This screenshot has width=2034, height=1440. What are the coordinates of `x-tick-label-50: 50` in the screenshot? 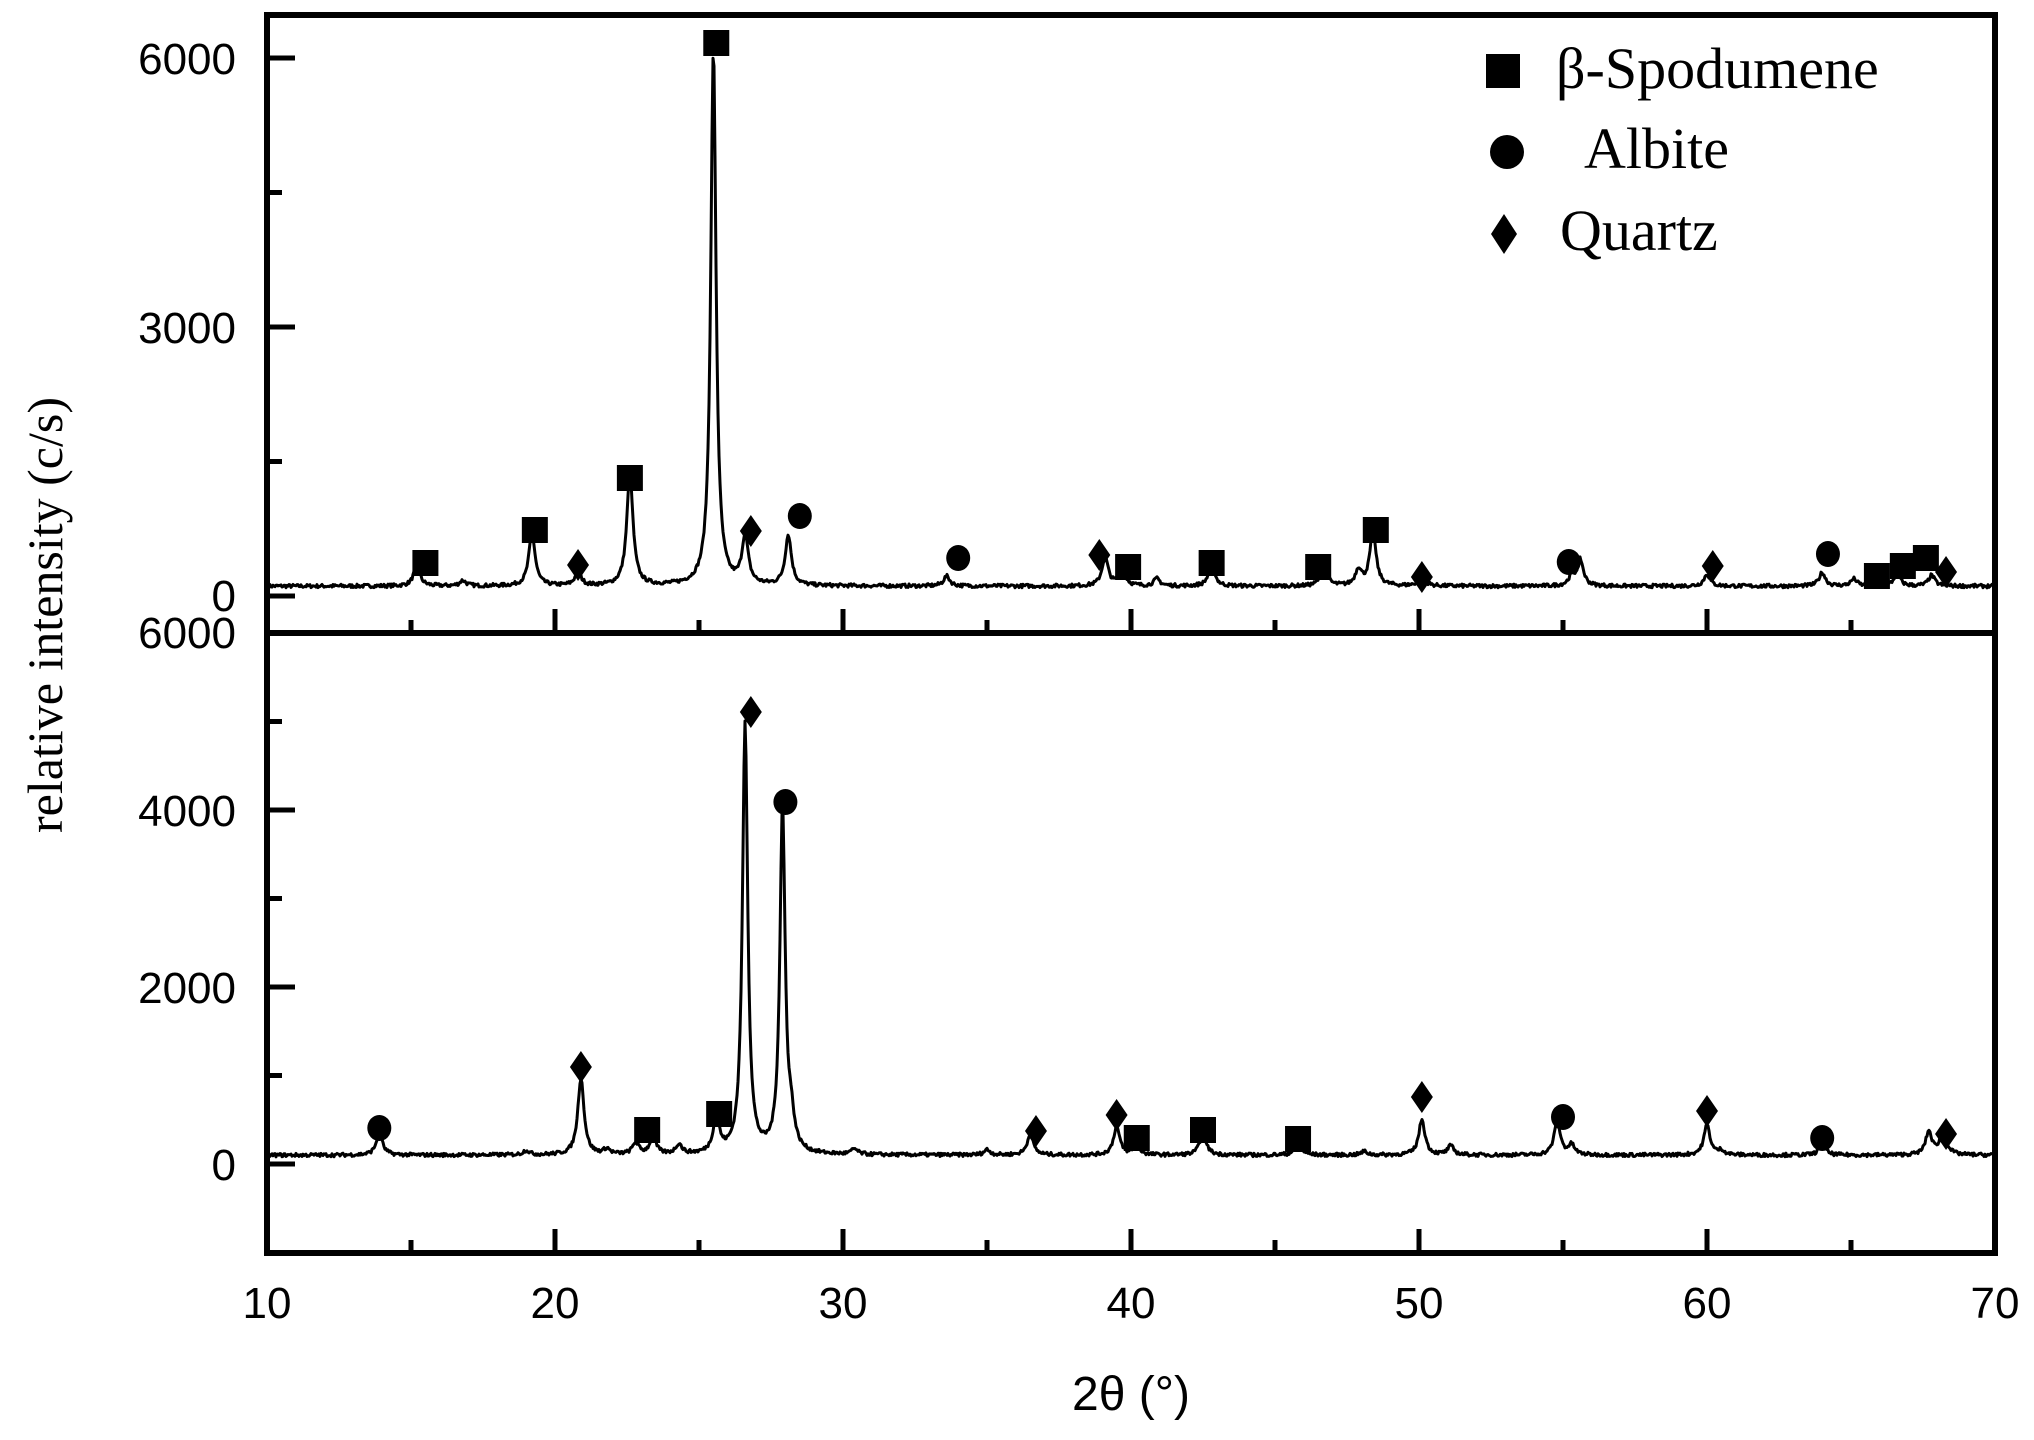 It's located at (1419, 1303).